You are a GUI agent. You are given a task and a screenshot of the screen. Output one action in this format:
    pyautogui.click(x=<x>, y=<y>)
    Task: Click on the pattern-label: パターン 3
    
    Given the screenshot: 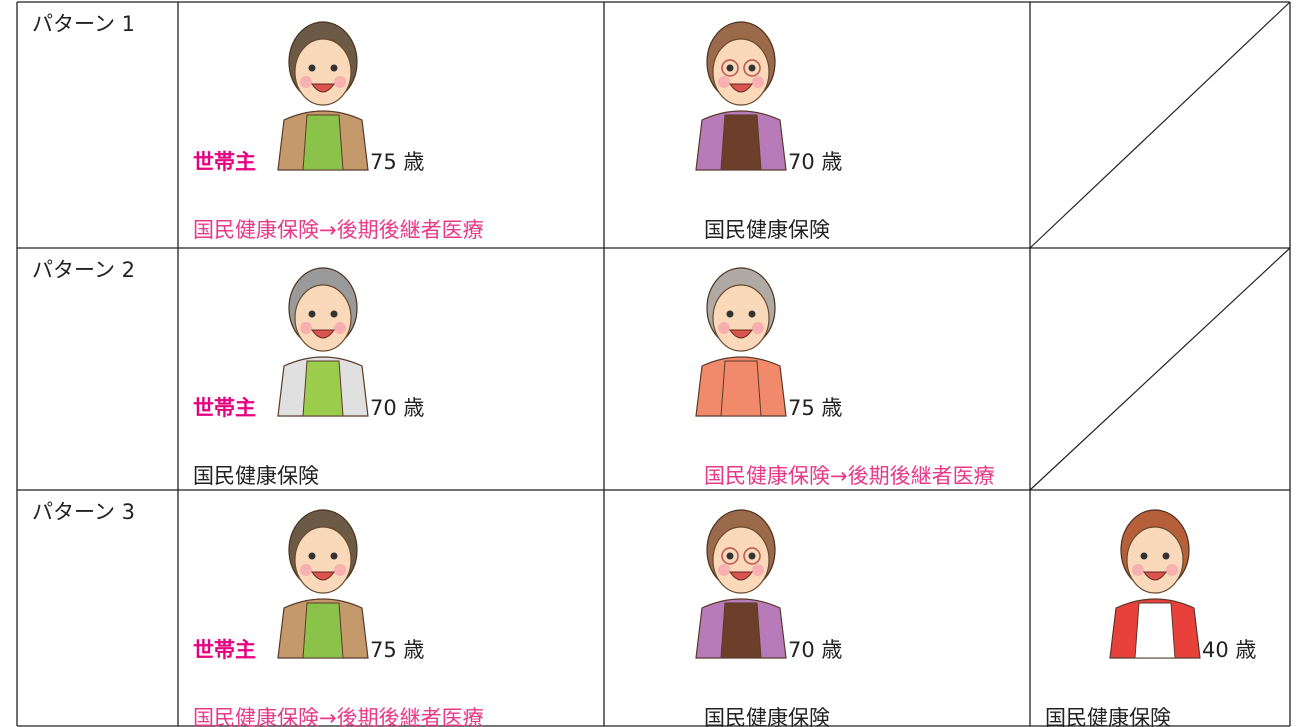 What is the action you would take?
    pyautogui.click(x=83, y=512)
    